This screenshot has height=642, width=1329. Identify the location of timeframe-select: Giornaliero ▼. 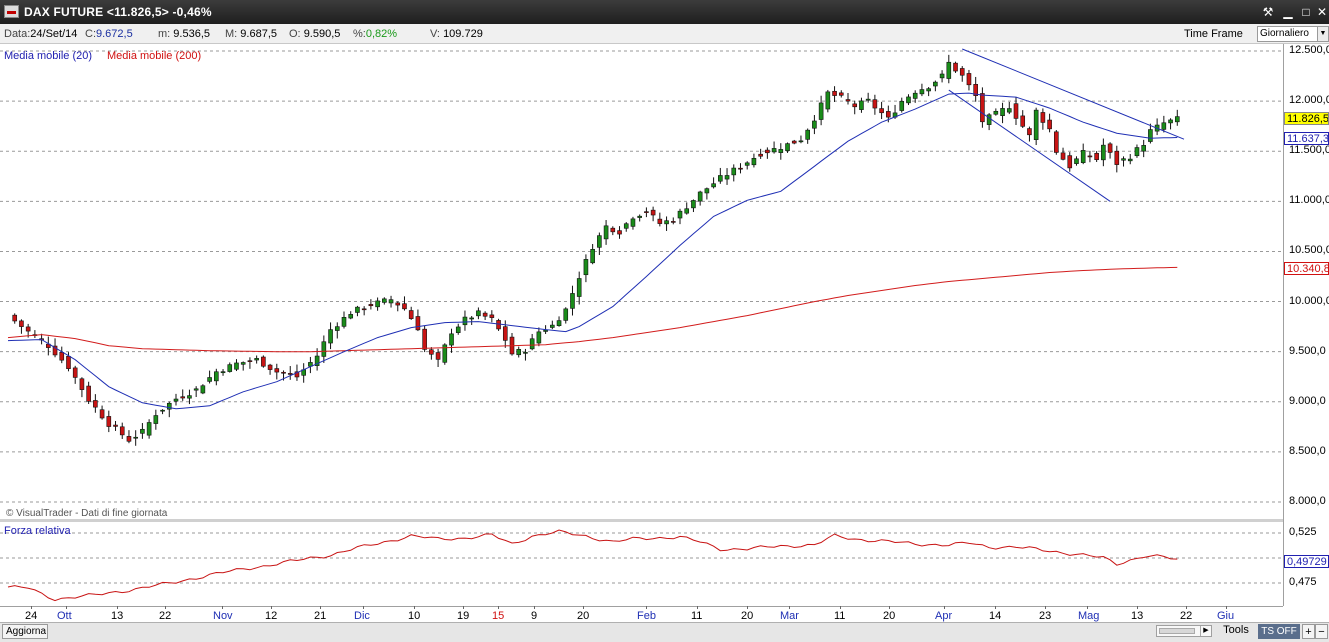
(1293, 34).